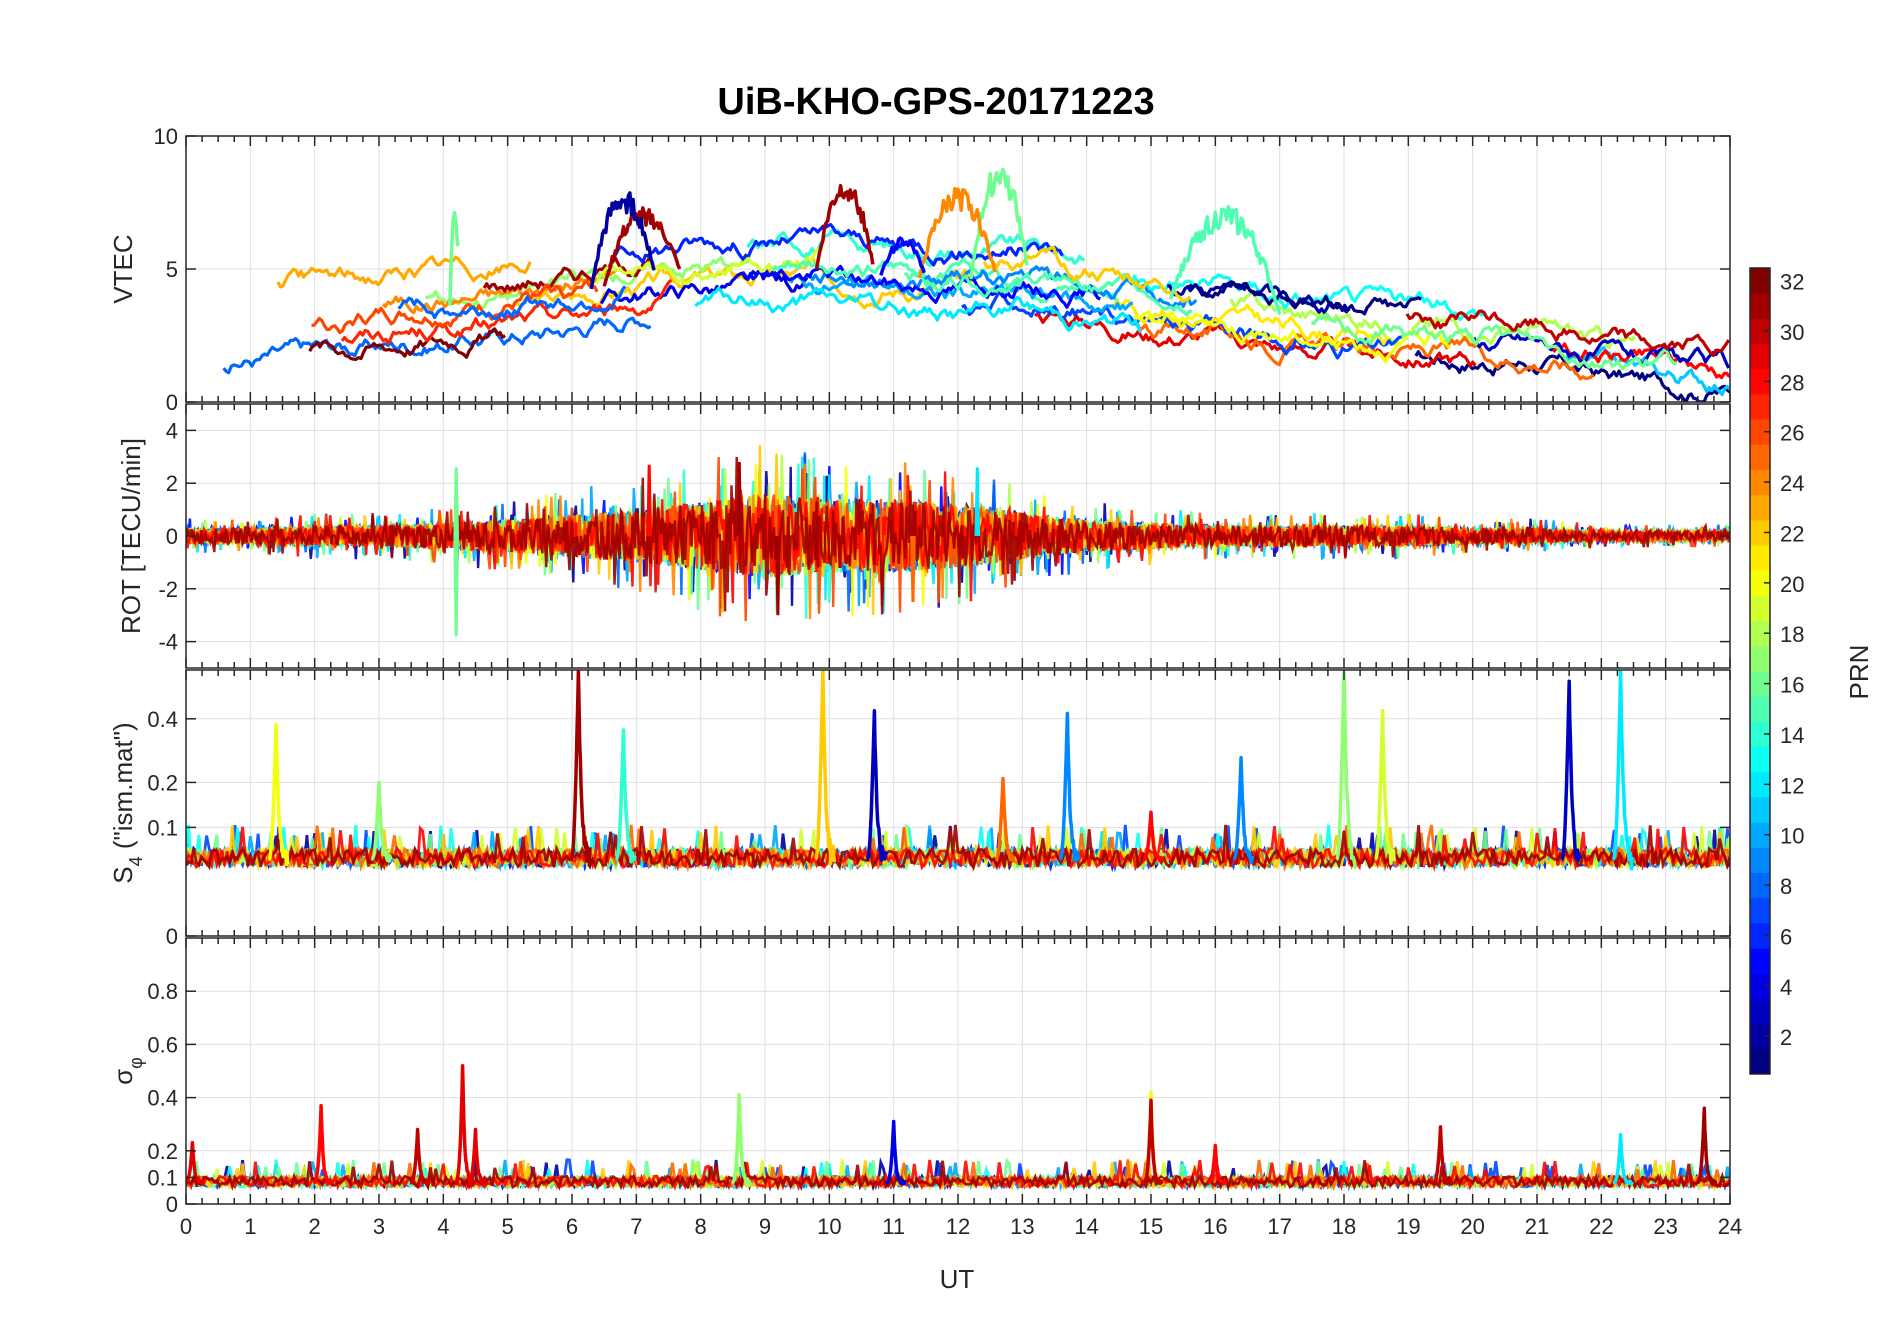 The image size is (1902, 1330). I want to click on colorbar-frame, so click(1760, 671).